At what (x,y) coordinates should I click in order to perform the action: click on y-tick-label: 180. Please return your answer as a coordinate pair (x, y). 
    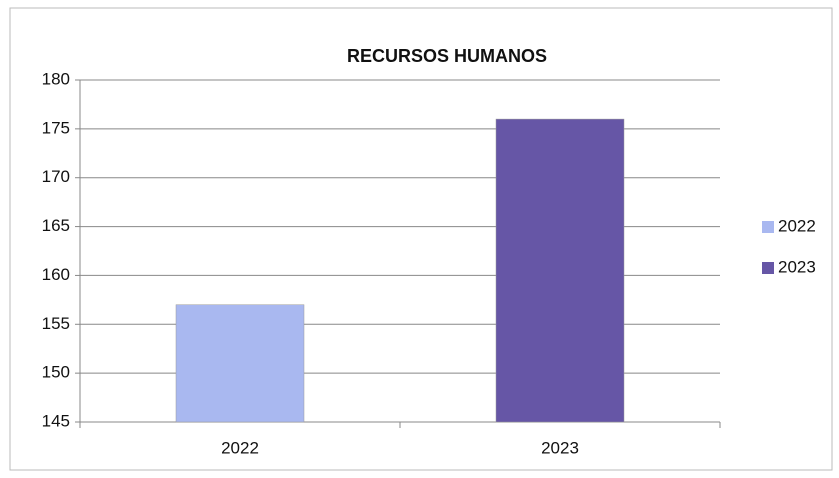
    Looking at the image, I should click on (56, 78).